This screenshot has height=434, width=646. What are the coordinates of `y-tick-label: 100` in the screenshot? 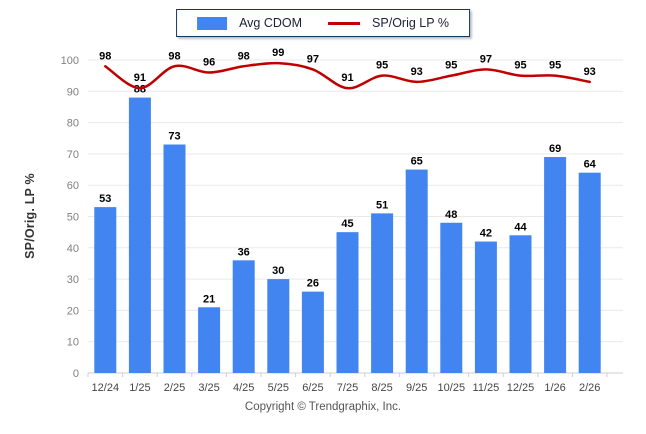 It's located at (70, 61).